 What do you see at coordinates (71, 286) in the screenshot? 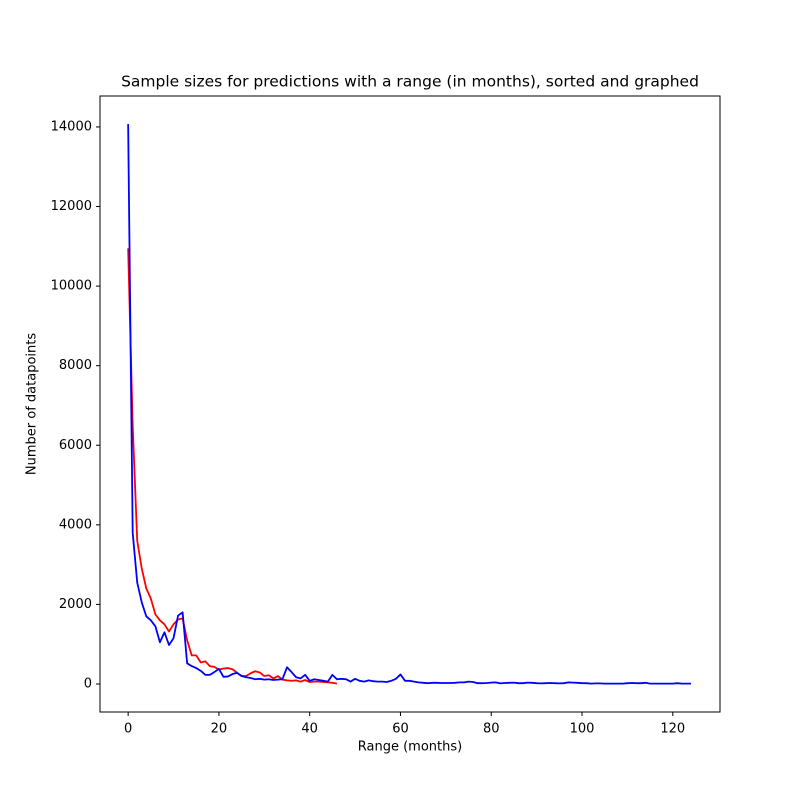
I see `y-tick-label: 10000` at bounding box center [71, 286].